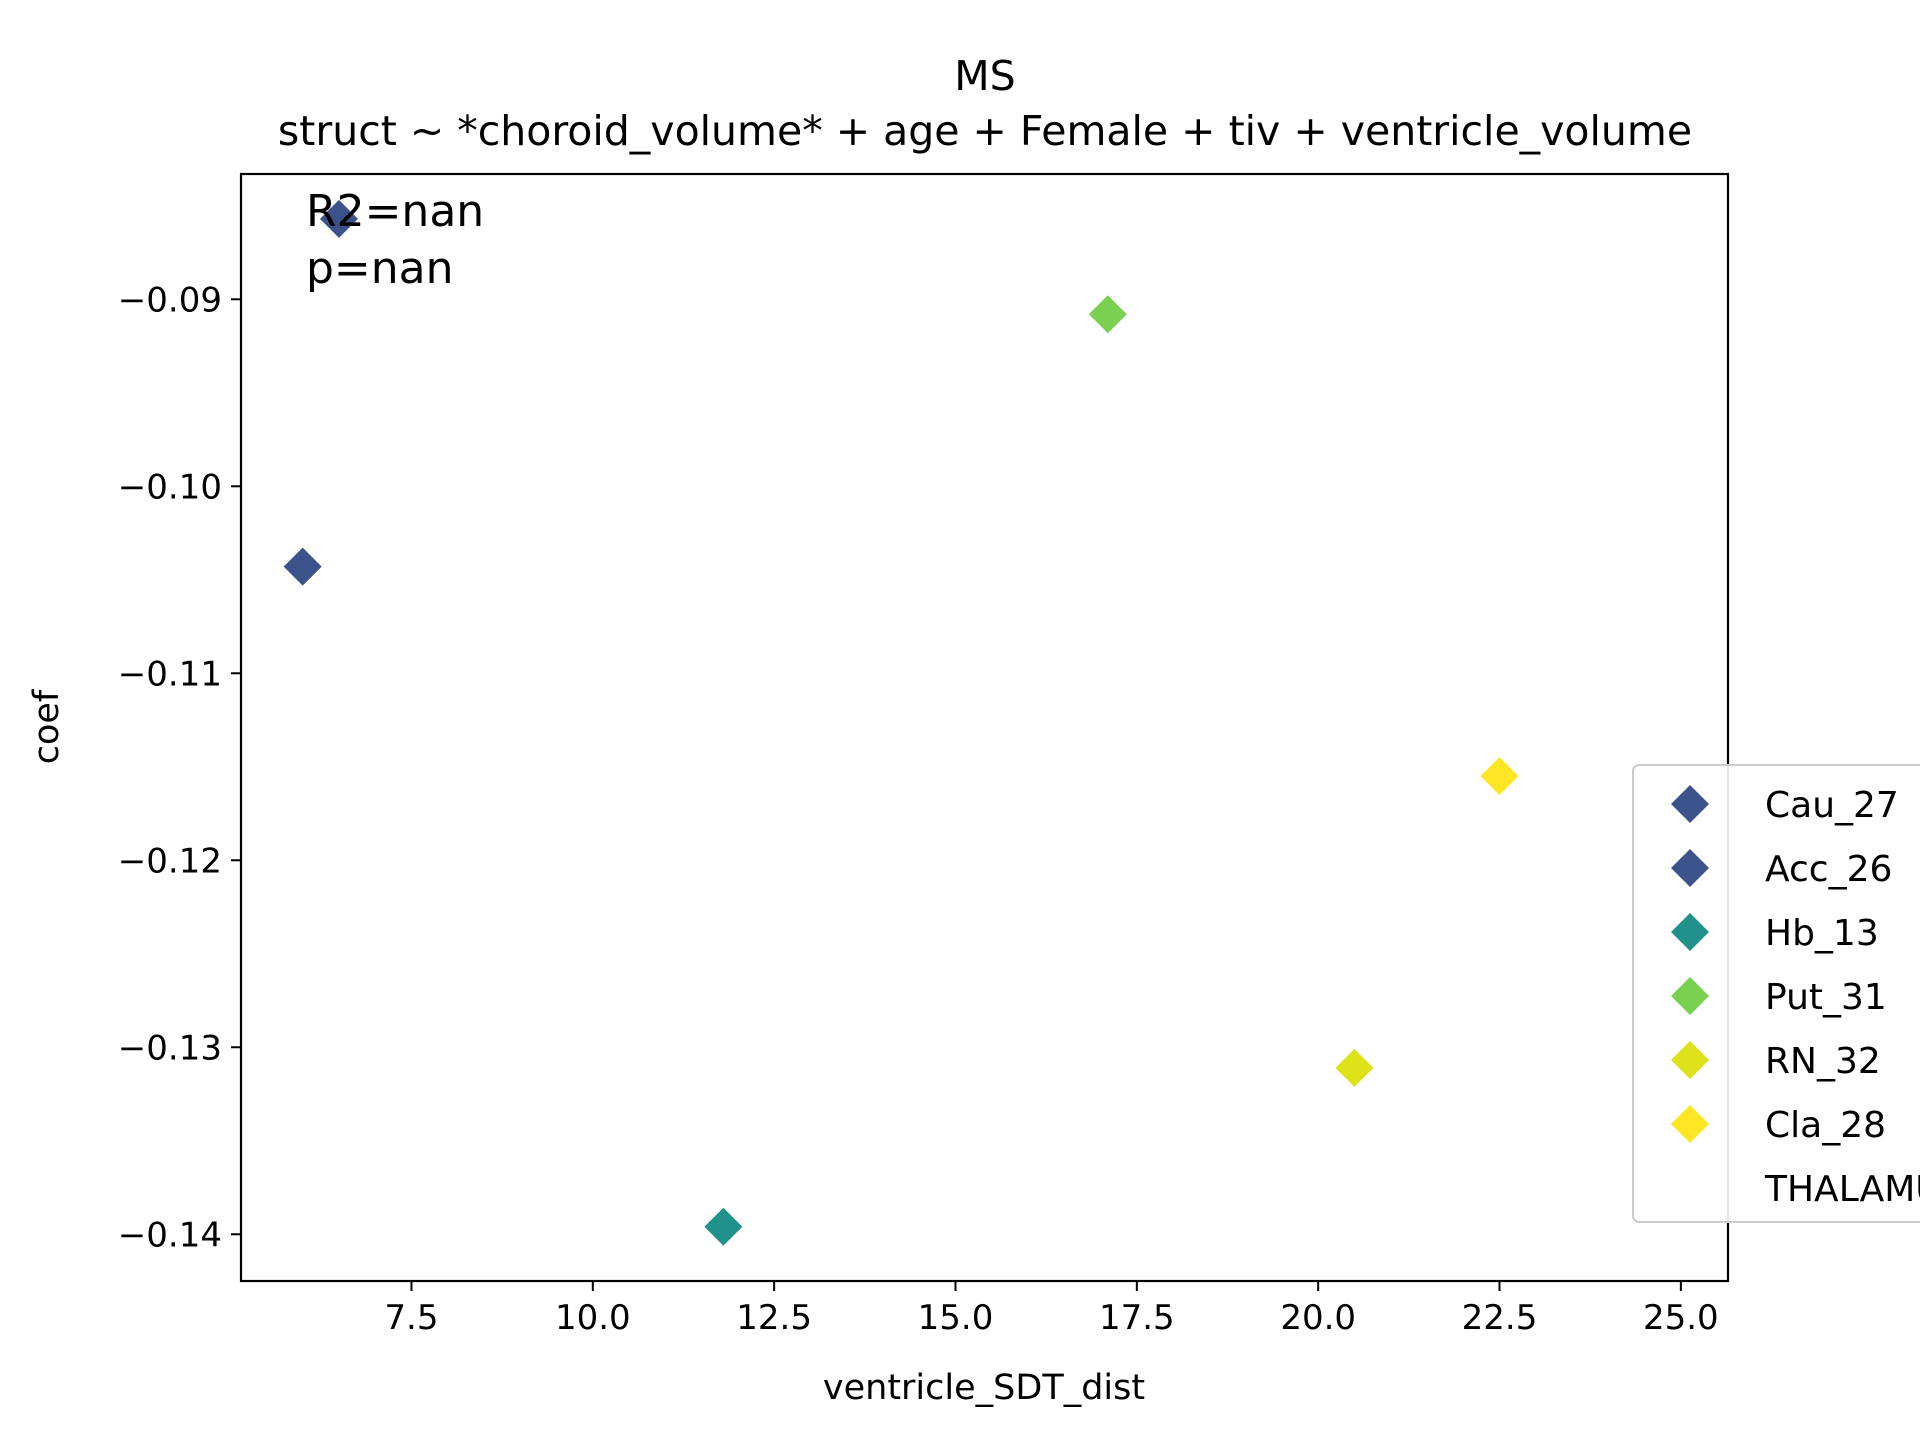 This screenshot has height=1440, width=1920. What do you see at coordinates (380, 268) in the screenshot?
I see `p-annotation: p=nan` at bounding box center [380, 268].